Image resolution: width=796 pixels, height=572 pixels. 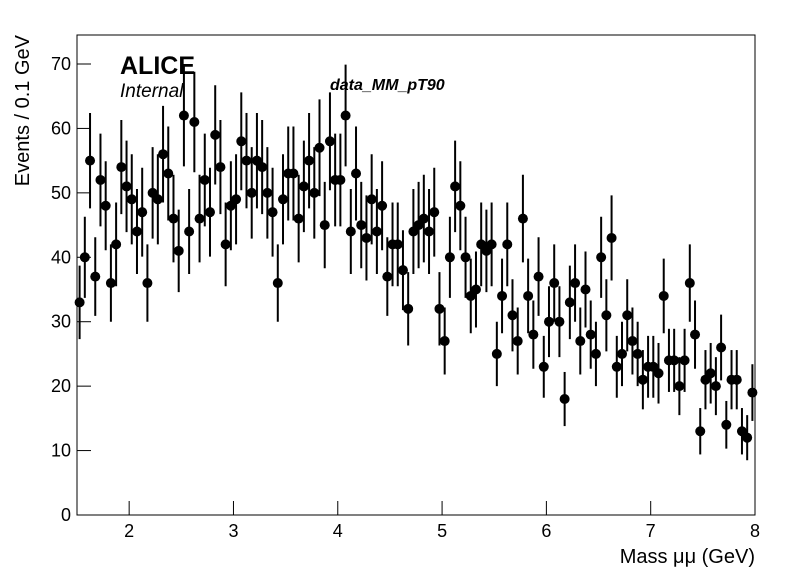 What do you see at coordinates (61, 193) in the screenshot?
I see `y-tick-label: 50` at bounding box center [61, 193].